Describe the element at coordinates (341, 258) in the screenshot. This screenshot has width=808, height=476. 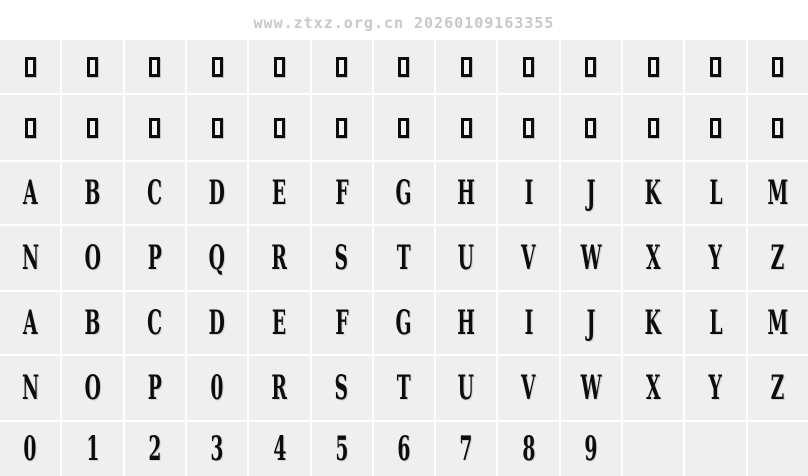
I see `glyph-char: S` at that location.